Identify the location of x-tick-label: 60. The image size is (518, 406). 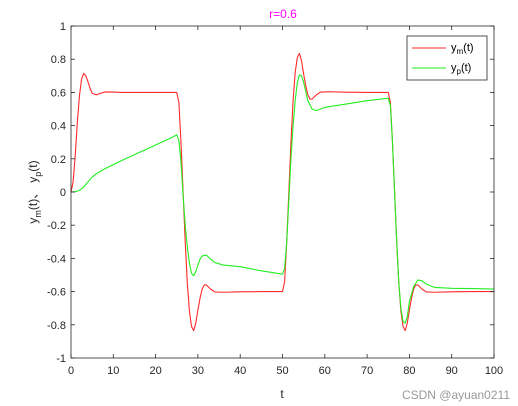
(325, 371).